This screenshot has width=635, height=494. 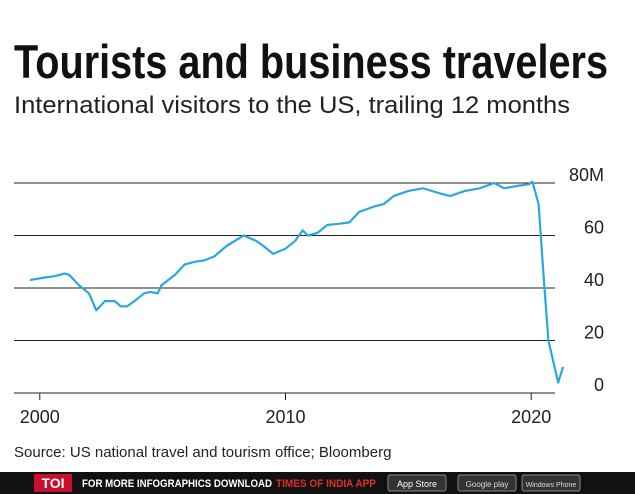 What do you see at coordinates (551, 485) in the screenshot?
I see `badge-label: Windows Phone` at bounding box center [551, 485].